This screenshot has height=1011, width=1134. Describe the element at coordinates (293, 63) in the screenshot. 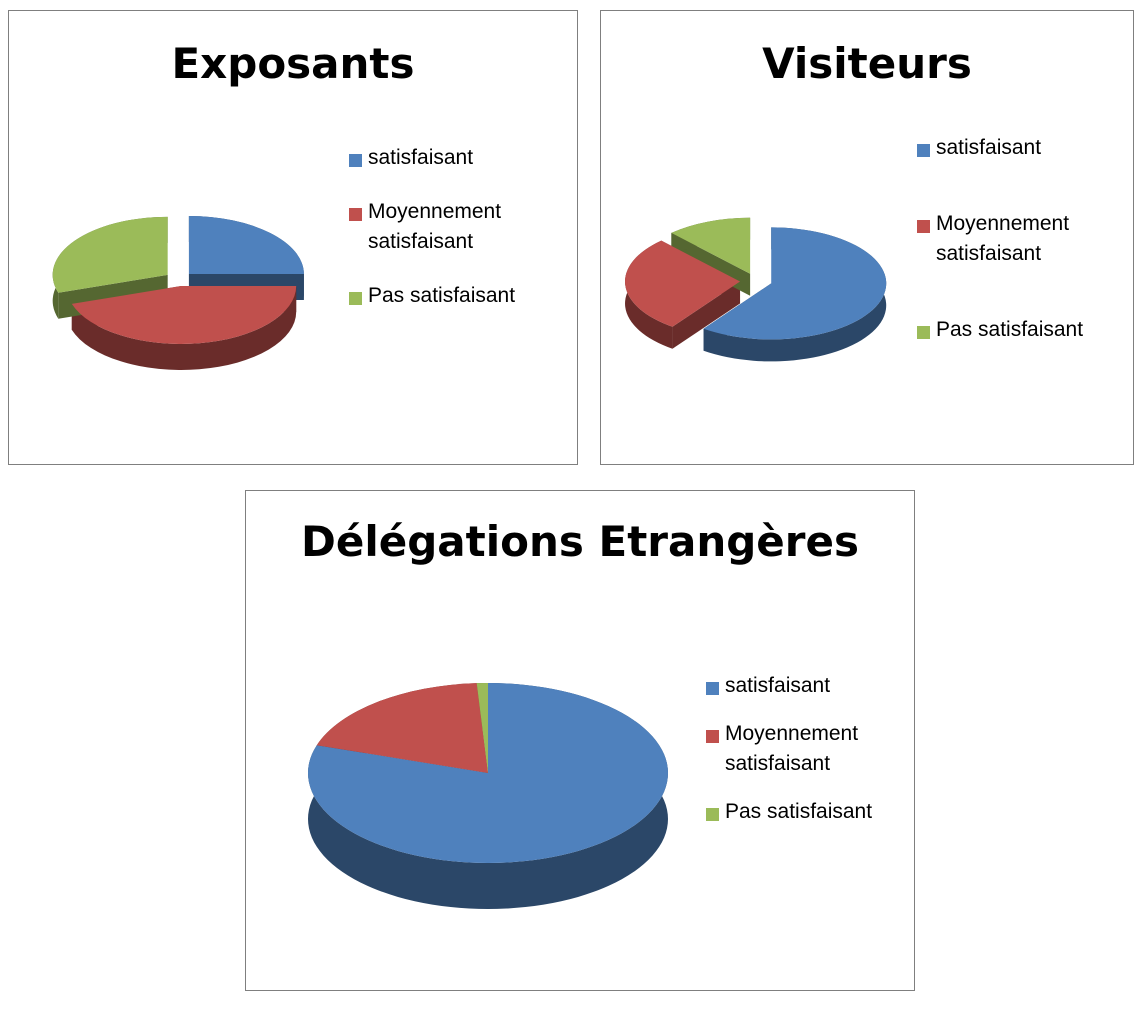

I see `chart-title: Exposants` at that location.